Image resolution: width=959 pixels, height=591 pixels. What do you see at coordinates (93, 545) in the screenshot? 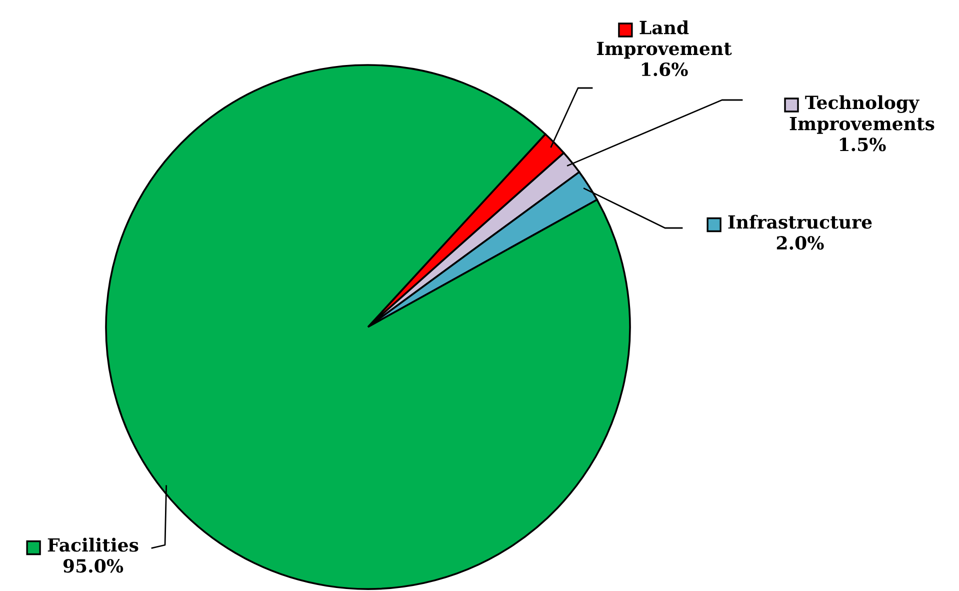
I see `legend-label: Facilities` at bounding box center [93, 545].